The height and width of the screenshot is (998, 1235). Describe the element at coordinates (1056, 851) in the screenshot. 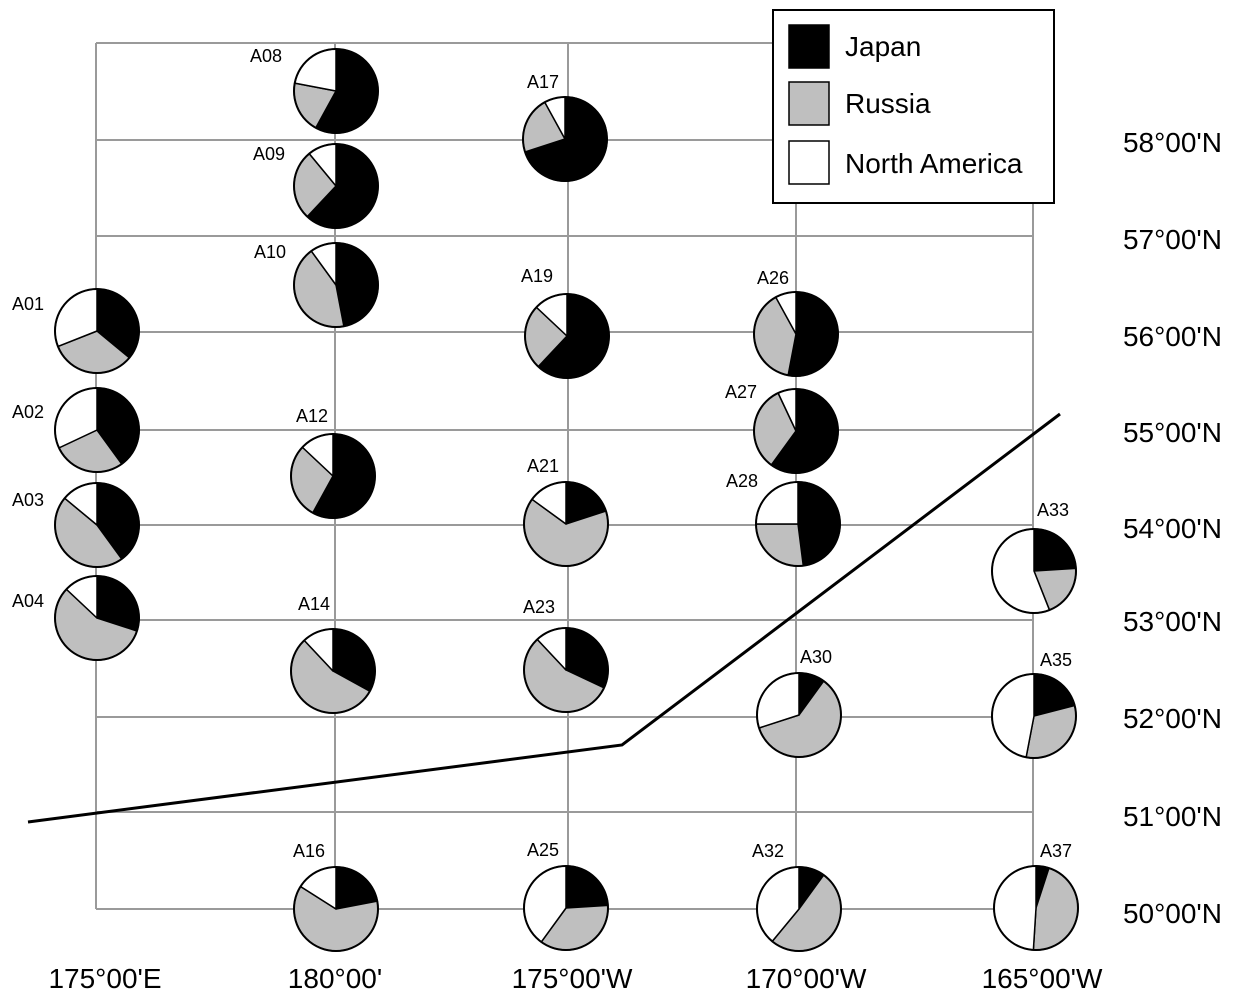

I see `station-label: A37` at that location.